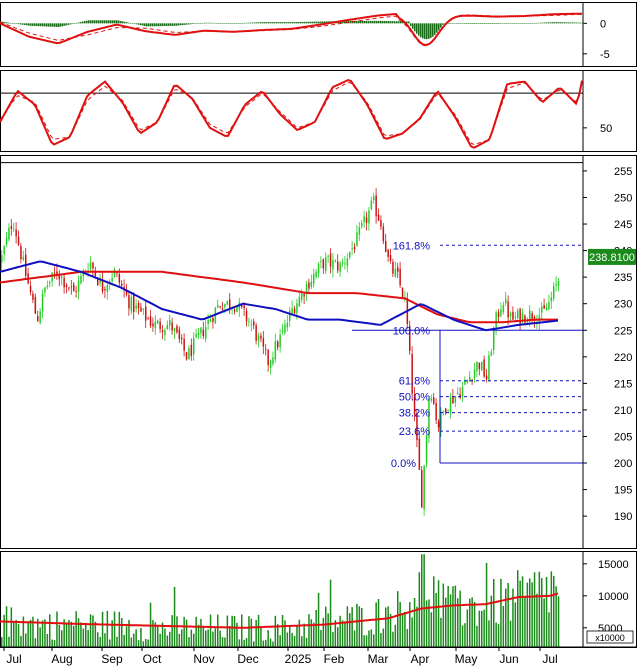  I want to click on last-price-label: 238.8100, so click(612, 258).